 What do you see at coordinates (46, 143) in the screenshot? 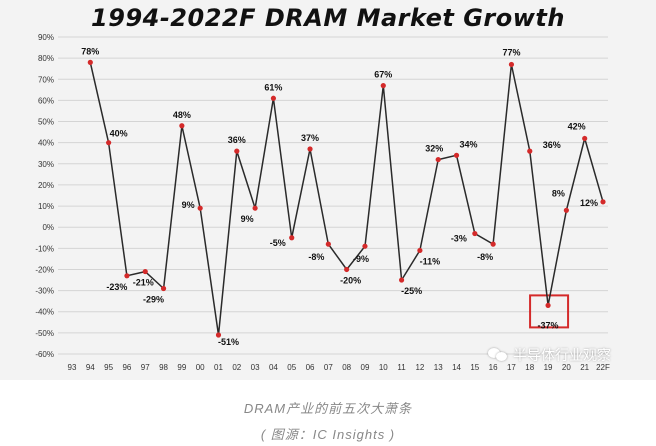
I see `y-tick-label: 40%` at bounding box center [46, 143].